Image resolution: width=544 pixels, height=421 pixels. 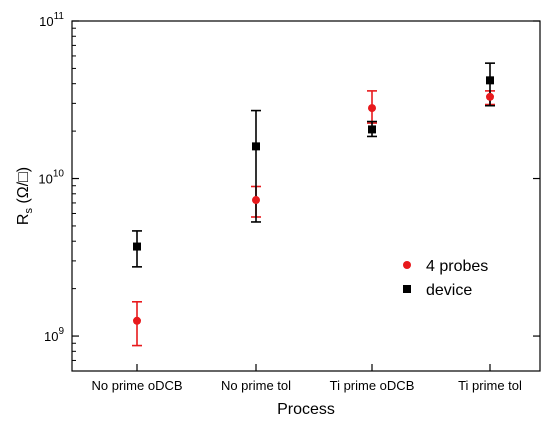 I want to click on y-tick-label: 1011, so click(x=51, y=20).